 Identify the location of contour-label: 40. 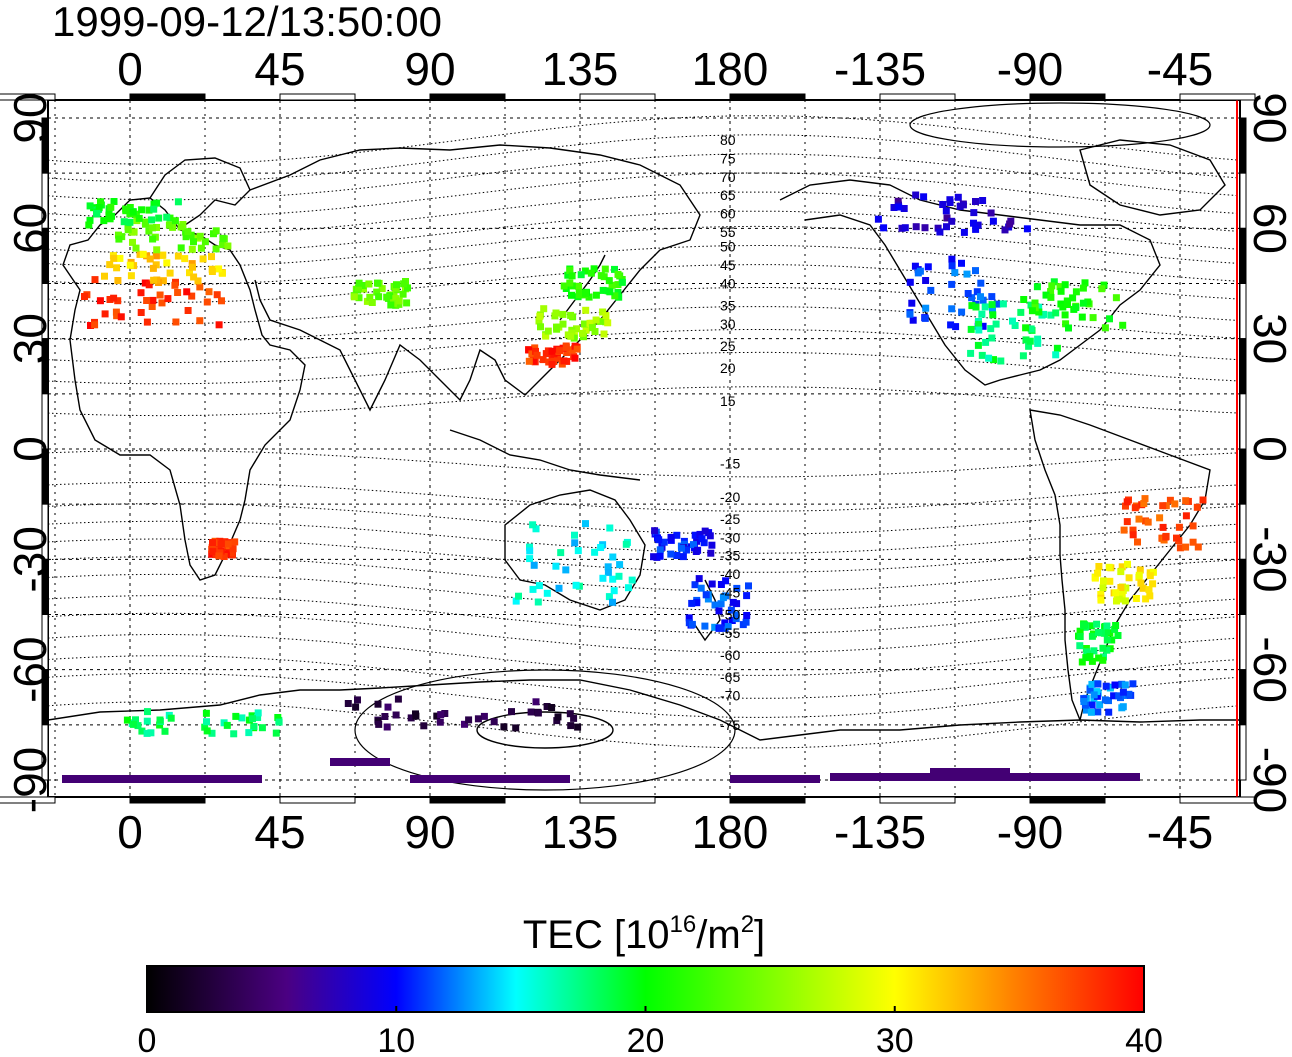
(728, 284).